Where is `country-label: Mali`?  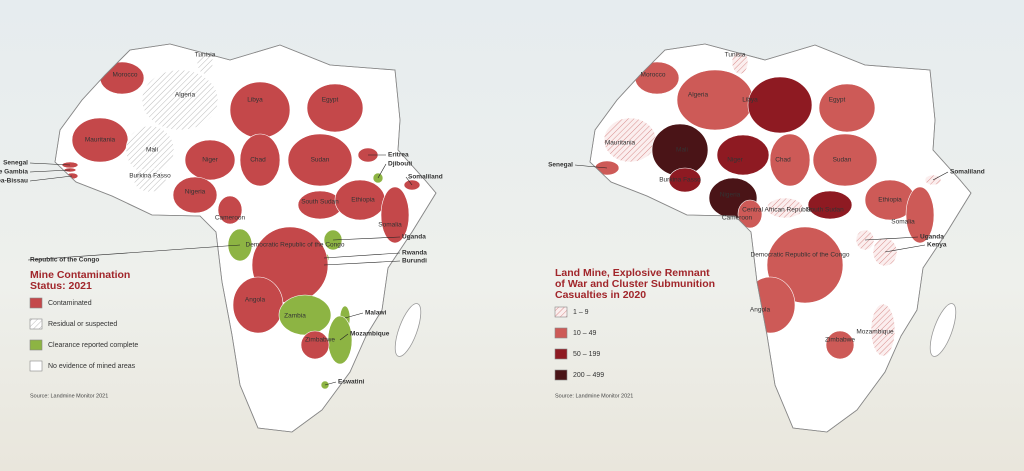
country-label: Mali is located at coordinates (682, 150).